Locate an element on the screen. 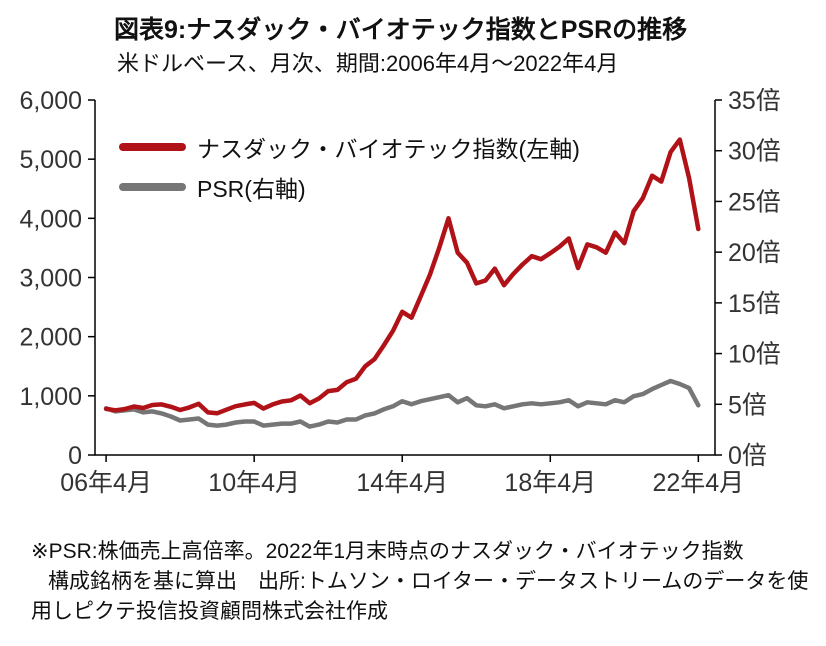  svg-text: 06年4月 is located at coordinates (106, 483).